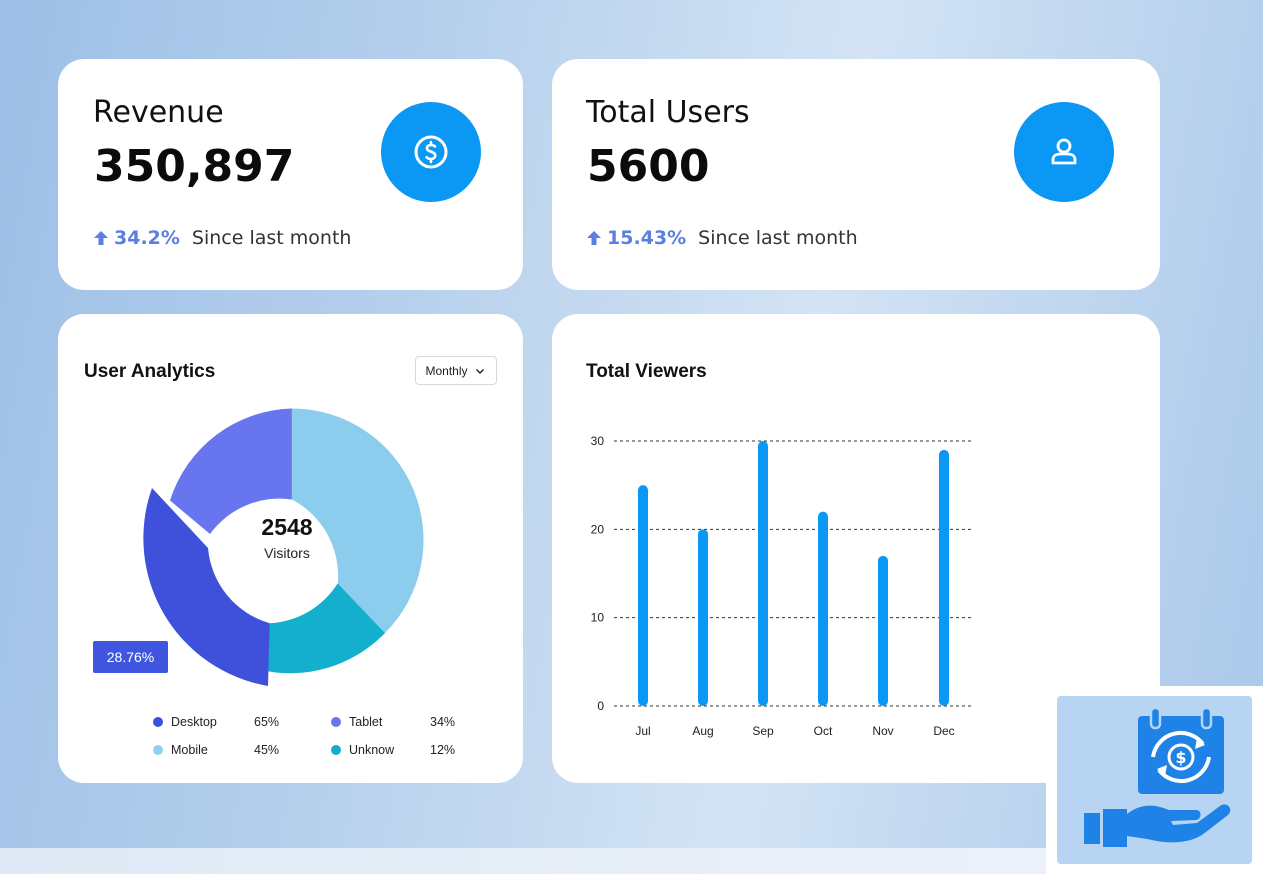 Image resolution: width=1263 pixels, height=874 pixels. I want to click on x-tick-label: Jul, so click(642, 731).